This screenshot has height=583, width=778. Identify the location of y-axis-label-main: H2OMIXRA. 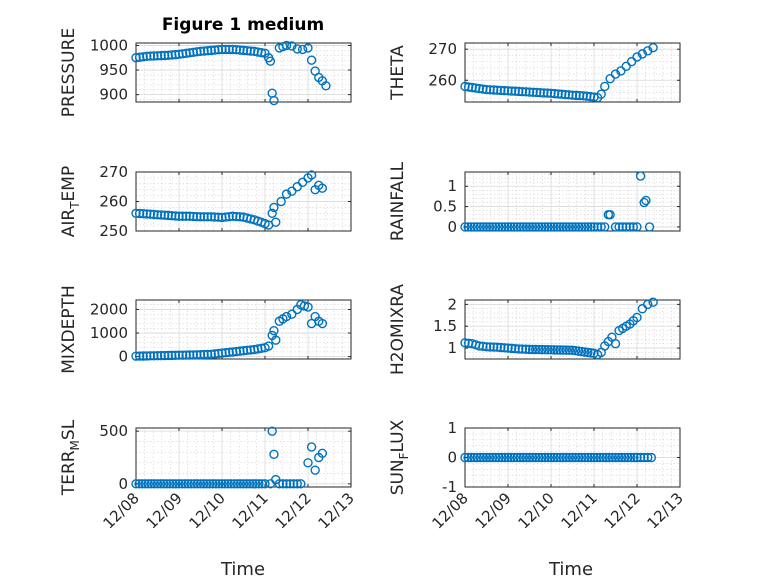
(398, 329).